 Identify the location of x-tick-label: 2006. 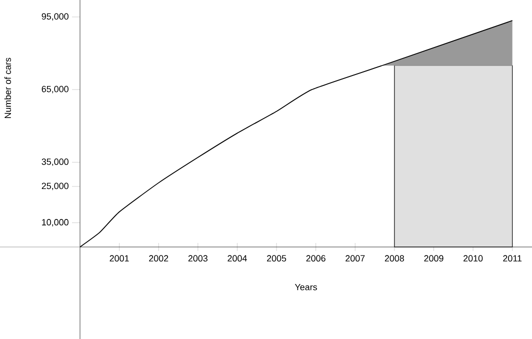
(316, 258).